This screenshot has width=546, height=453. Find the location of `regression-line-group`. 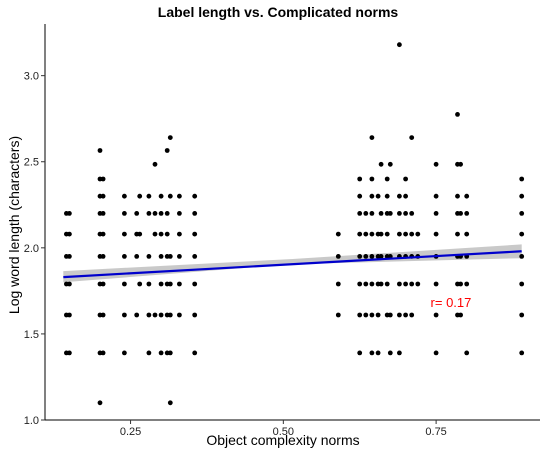

regression-line-group is located at coordinates (292, 264).